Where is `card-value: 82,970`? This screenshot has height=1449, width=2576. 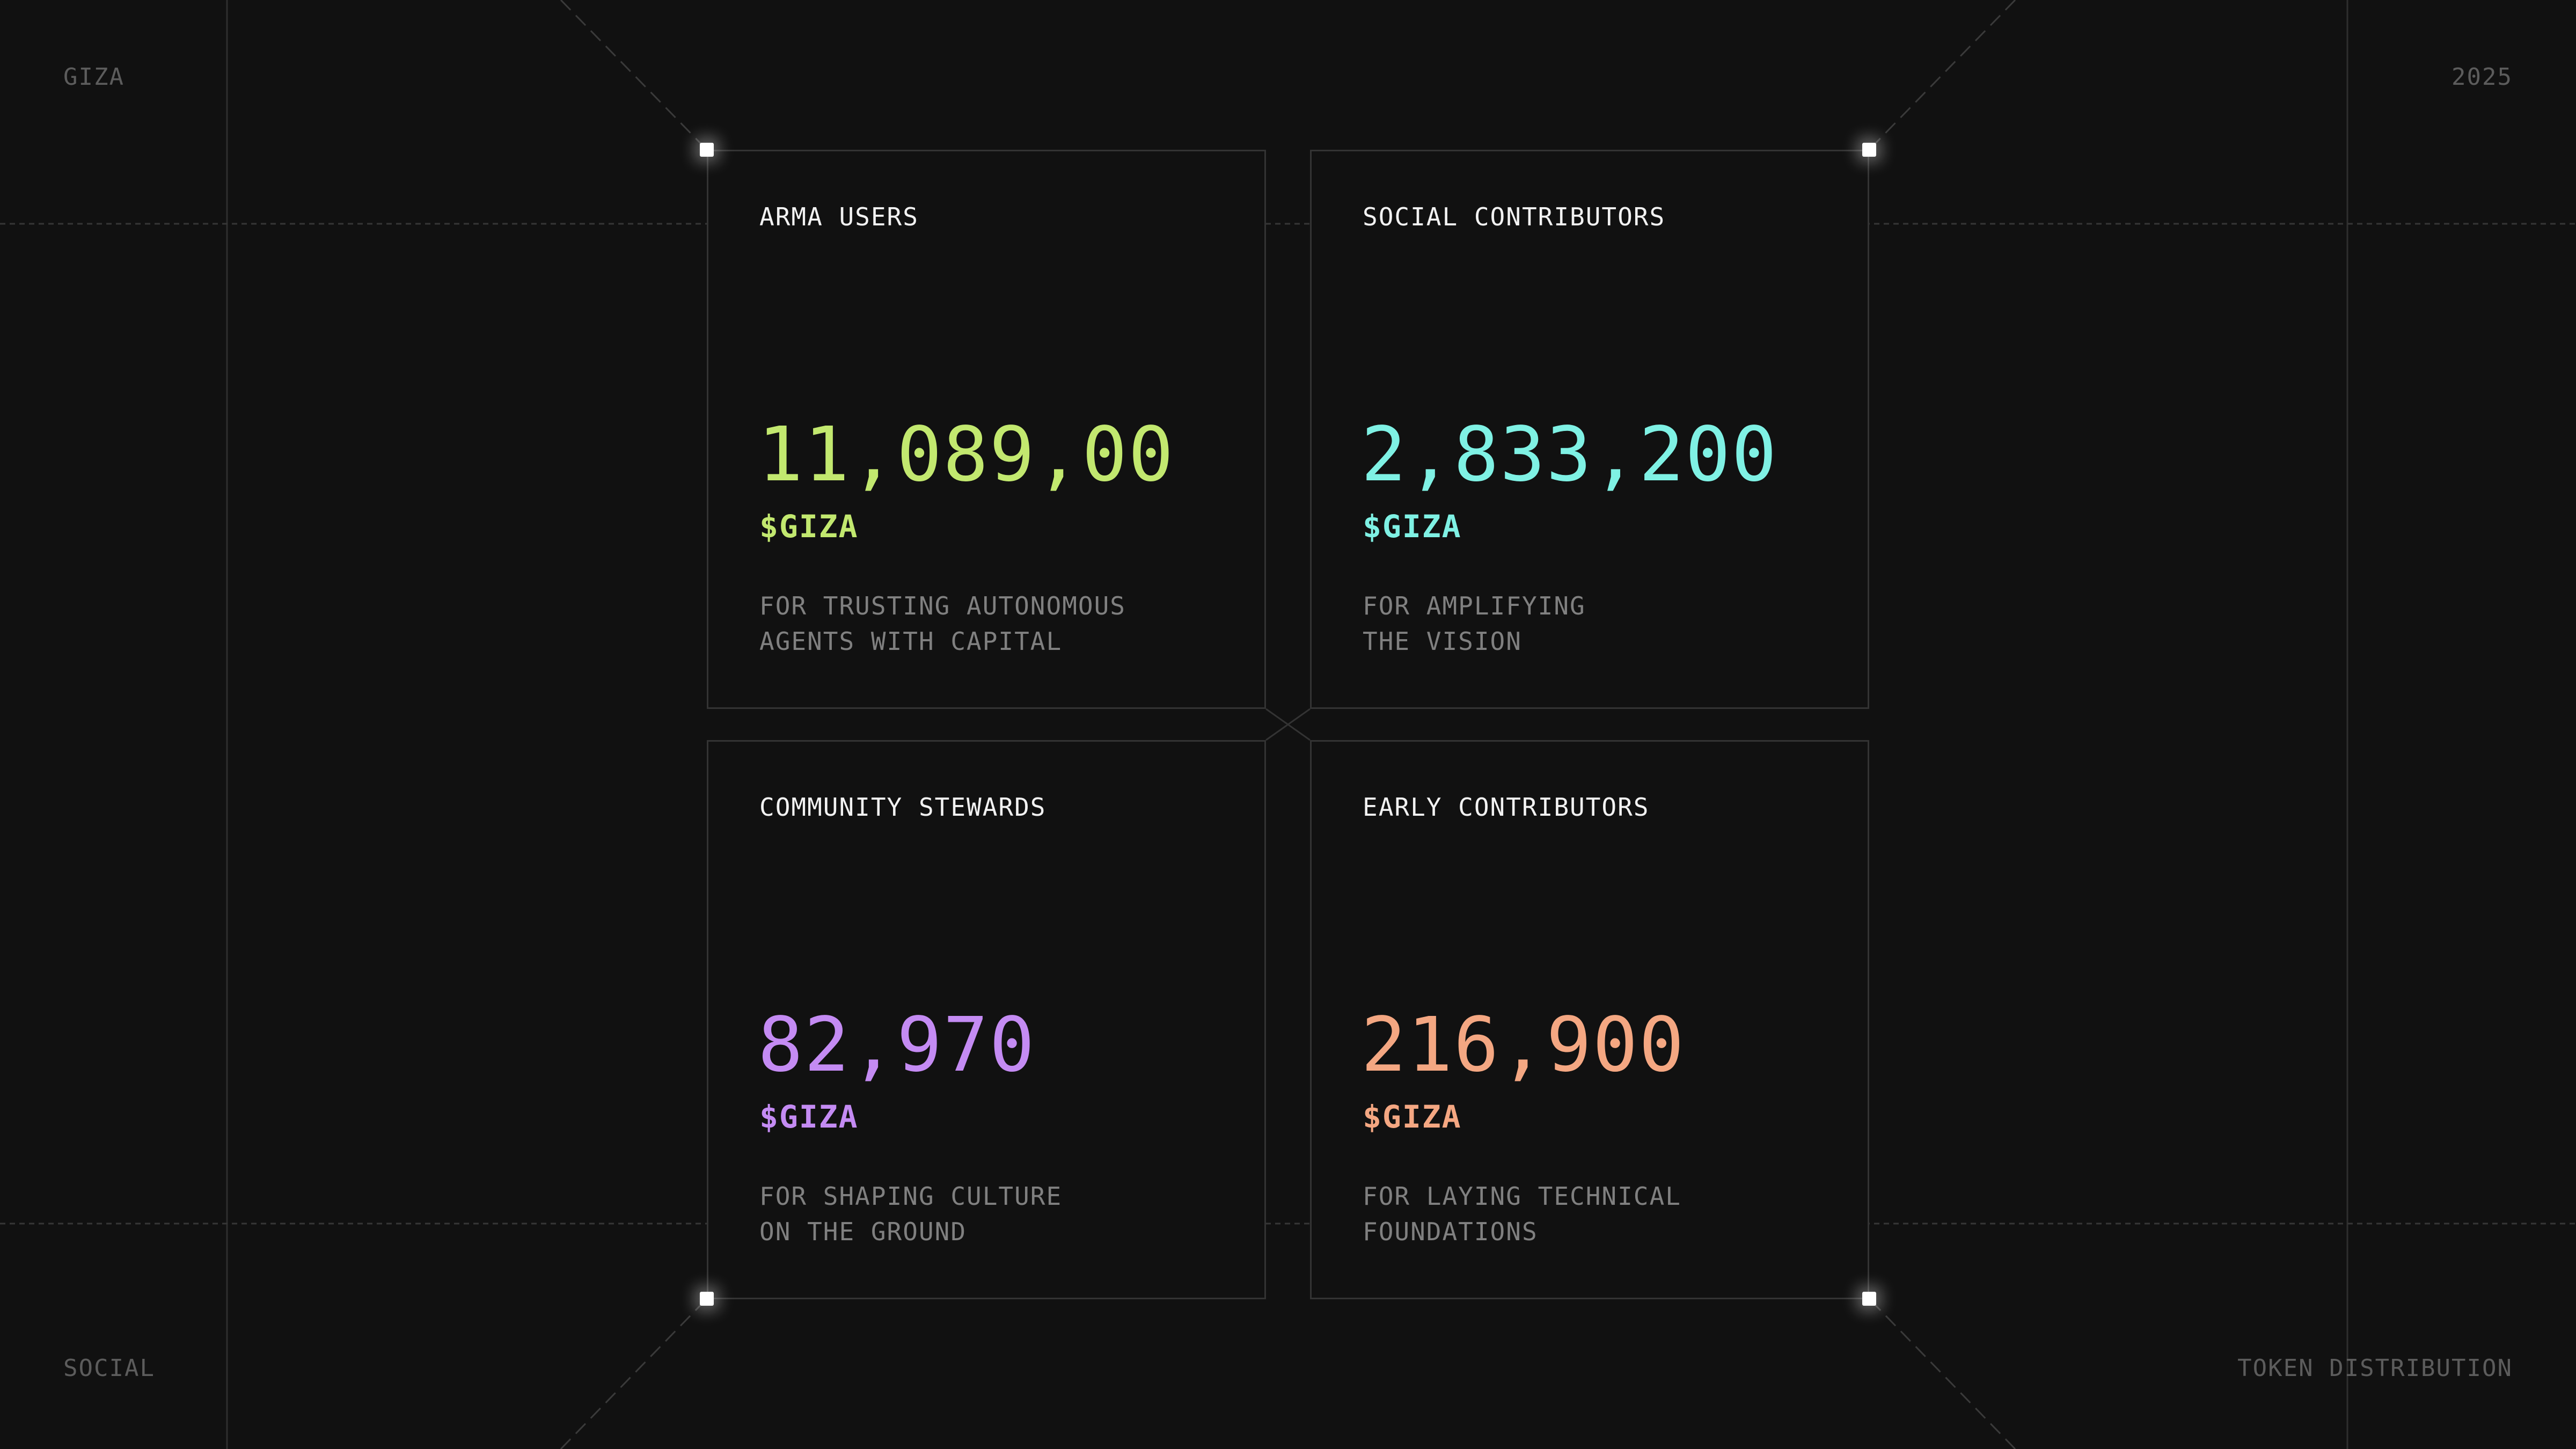
card-value: 82,970 is located at coordinates (897, 1045).